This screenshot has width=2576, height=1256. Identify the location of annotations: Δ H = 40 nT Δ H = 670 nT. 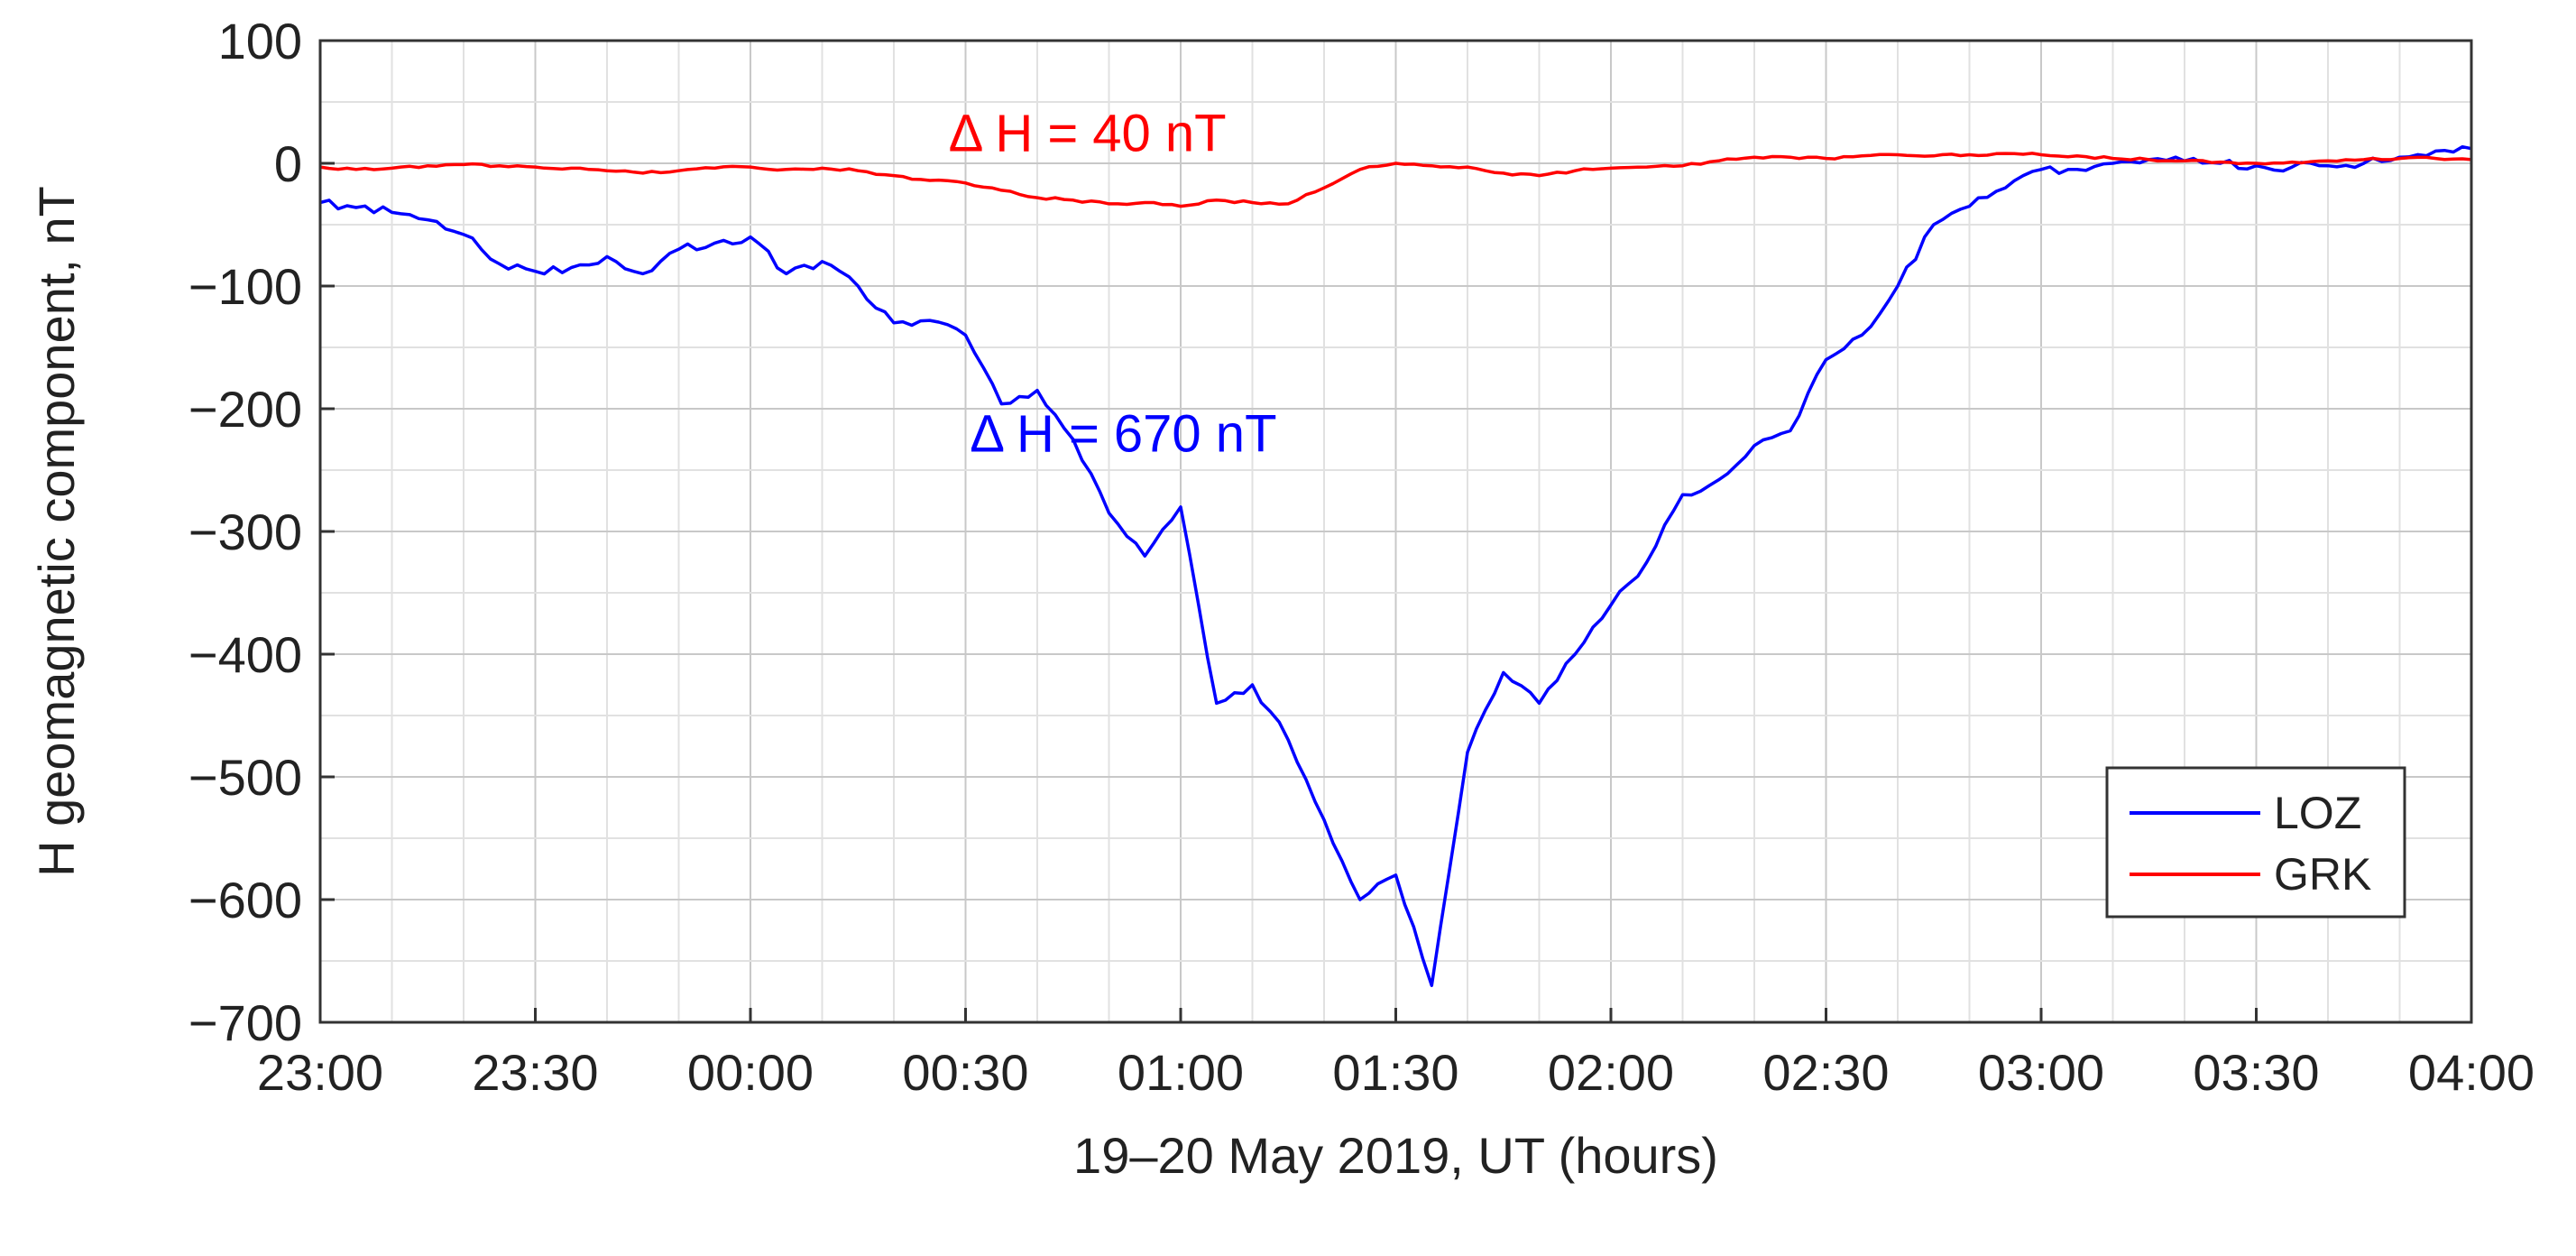
(1113, 283).